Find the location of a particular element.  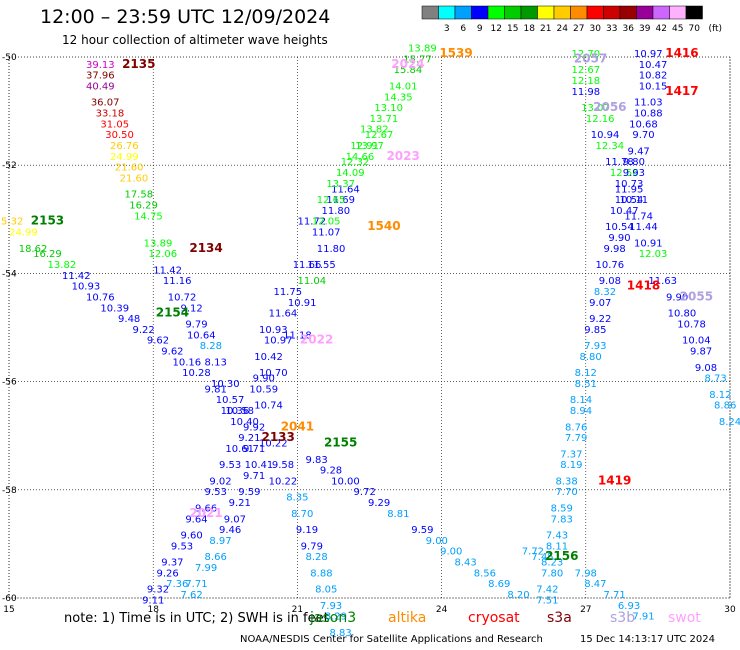

wave-height-value: 8.38 is located at coordinates (566, 481).